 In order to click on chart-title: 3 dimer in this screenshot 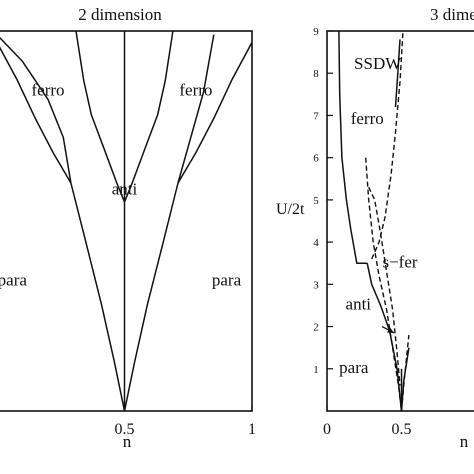, I will do `click(452, 14)`.